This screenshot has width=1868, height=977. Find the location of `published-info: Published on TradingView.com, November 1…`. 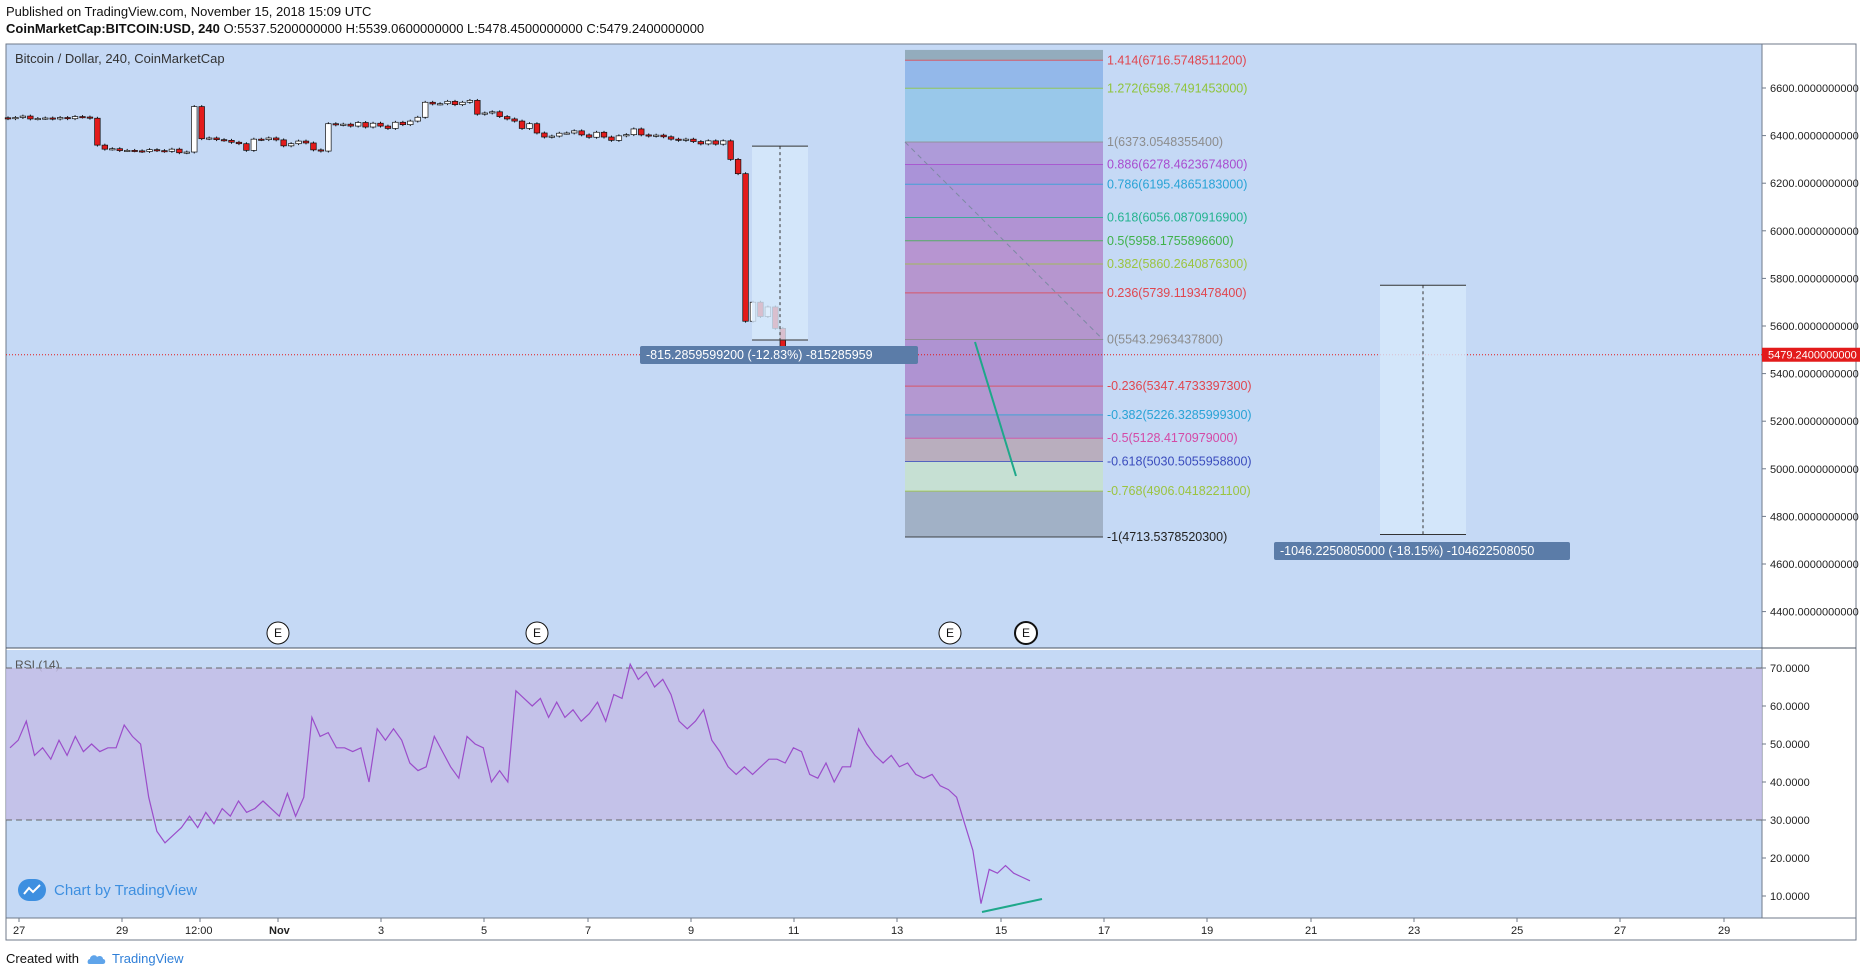

published-info: Published on TradingView.com, November 1… is located at coordinates (189, 11).